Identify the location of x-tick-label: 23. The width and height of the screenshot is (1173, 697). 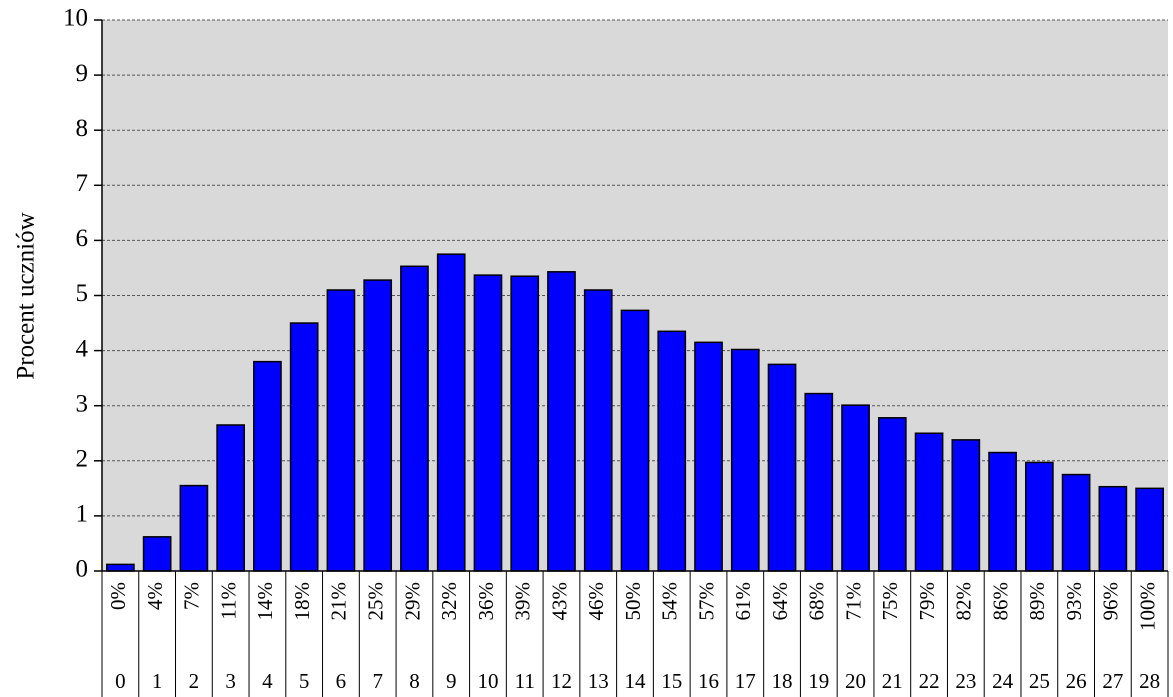
(965, 681).